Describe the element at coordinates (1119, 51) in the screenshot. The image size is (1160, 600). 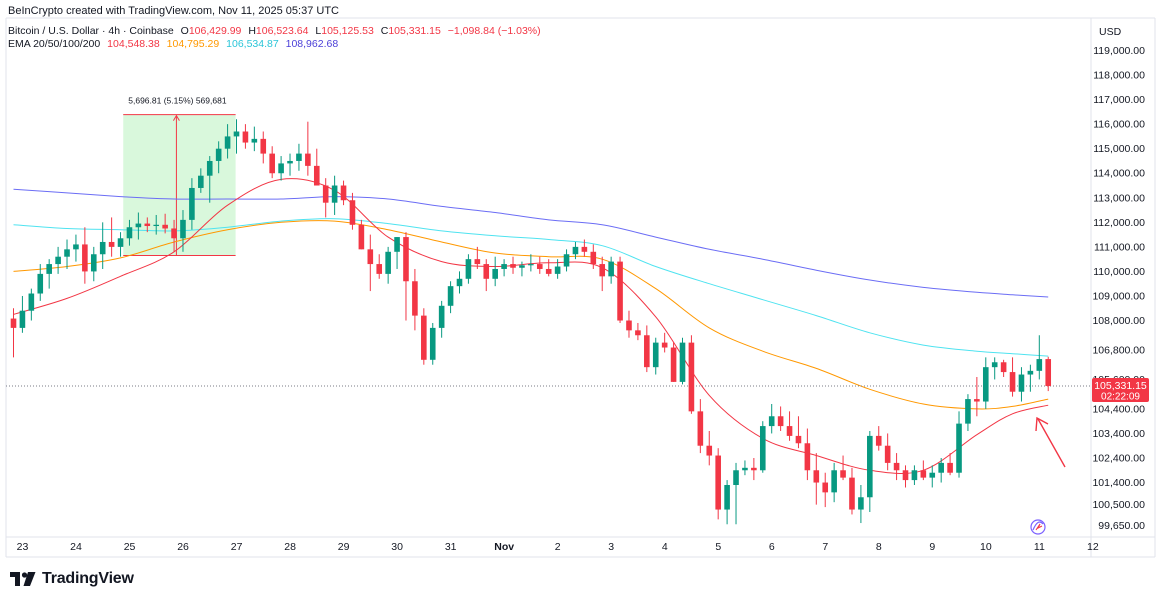
I see `price-tick-label: 119,000.00` at that location.